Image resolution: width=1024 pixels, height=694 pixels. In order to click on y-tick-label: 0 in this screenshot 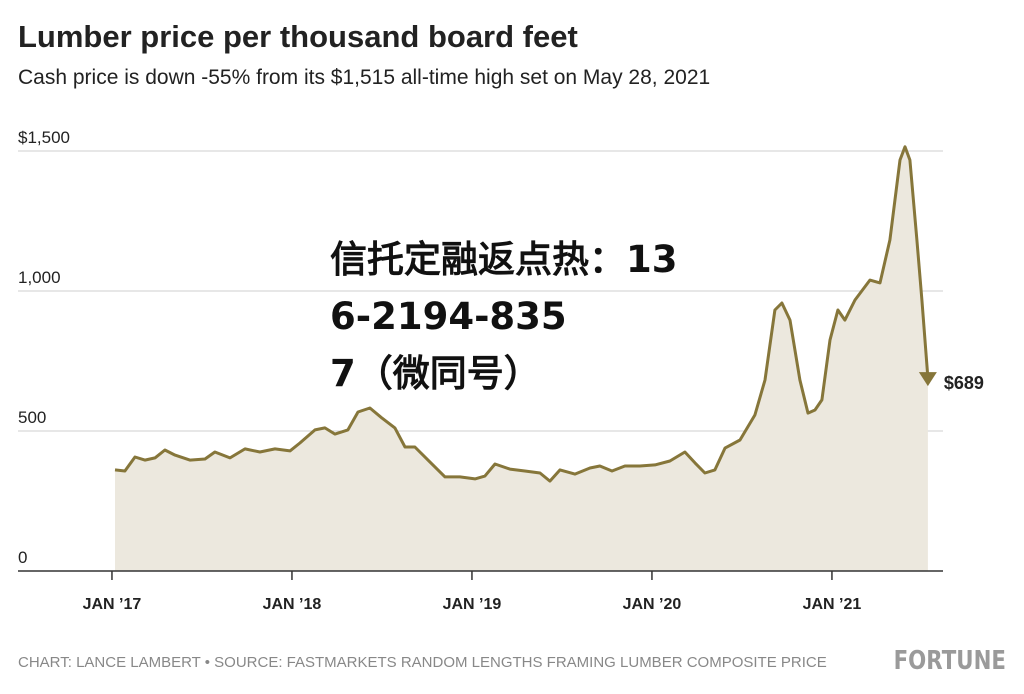, I will do `click(22, 557)`.